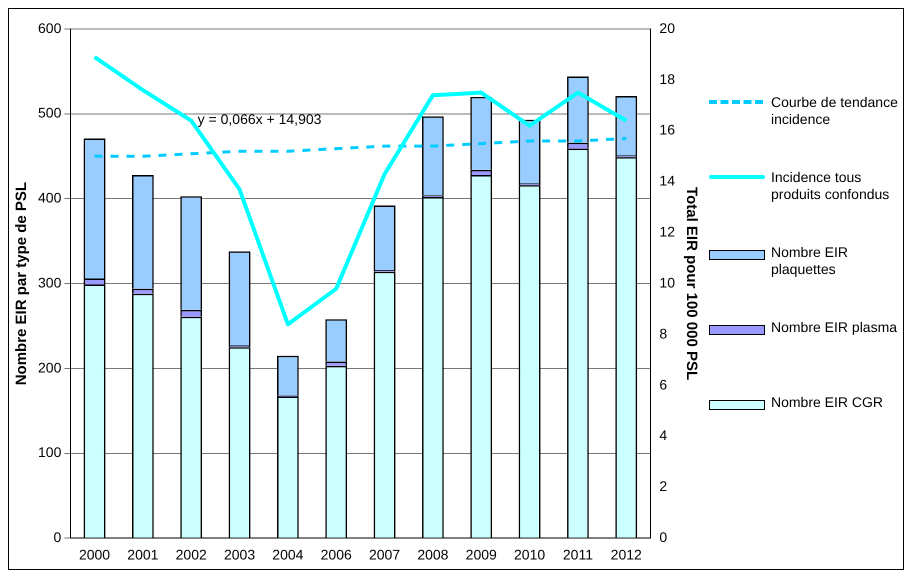 This screenshot has width=912, height=578. Describe the element at coordinates (50, 367) in the screenshot. I see `y-tick-label: 200` at that location.